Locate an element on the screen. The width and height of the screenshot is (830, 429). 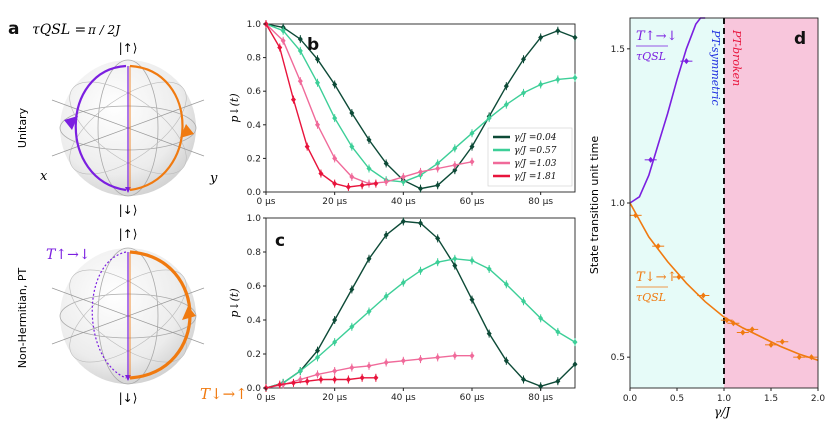
y-tick-label: 0.0 is located at coordinates (254, 193).